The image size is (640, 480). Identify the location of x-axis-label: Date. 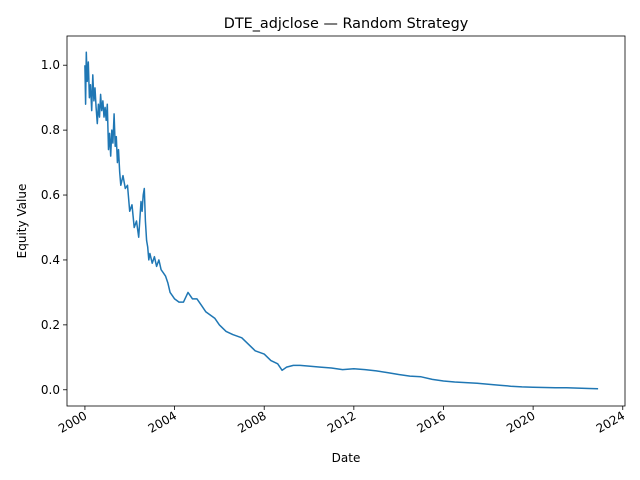
(346, 458).